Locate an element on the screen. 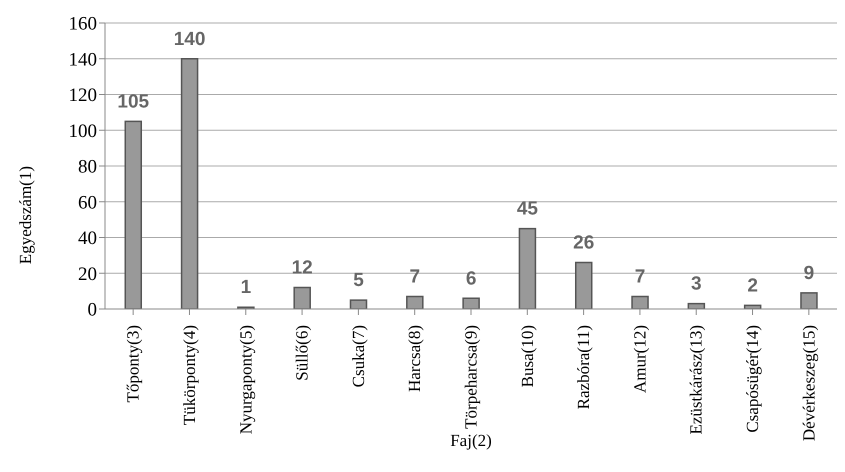  y-tick-label: 120 is located at coordinates (82, 95).